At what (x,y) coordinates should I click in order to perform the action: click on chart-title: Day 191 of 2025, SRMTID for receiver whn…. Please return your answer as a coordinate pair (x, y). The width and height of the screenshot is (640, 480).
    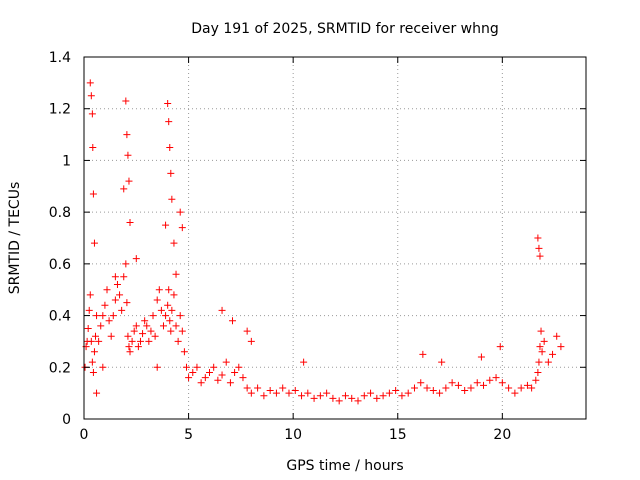
    Looking at the image, I should click on (345, 29).